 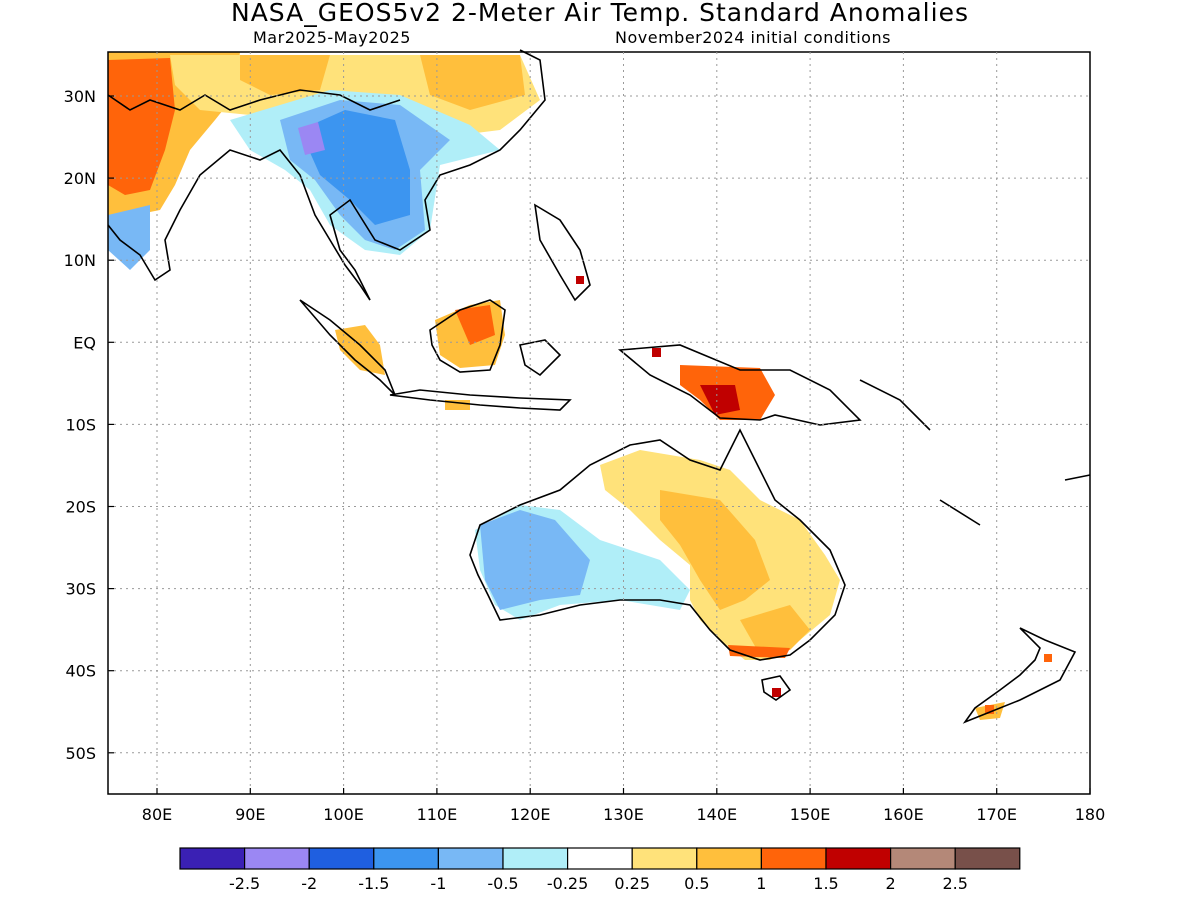 I want to click on colorbar: -2.5 -2 -1.5 -1 -0.5 -0.25 0.25 0.5 1 1.5 2 2.5, so click(x=600, y=870).